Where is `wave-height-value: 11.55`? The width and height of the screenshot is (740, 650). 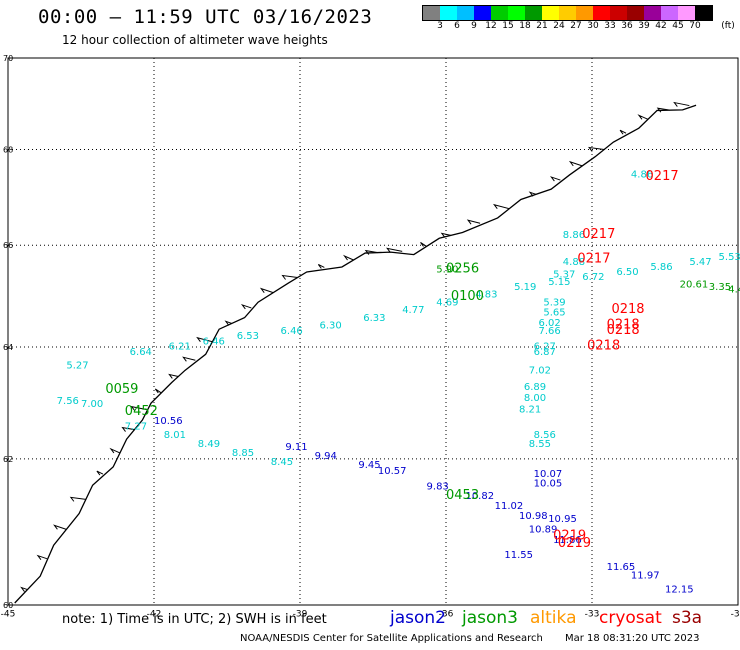 wave-height-value: 11.55 is located at coordinates (518, 555).